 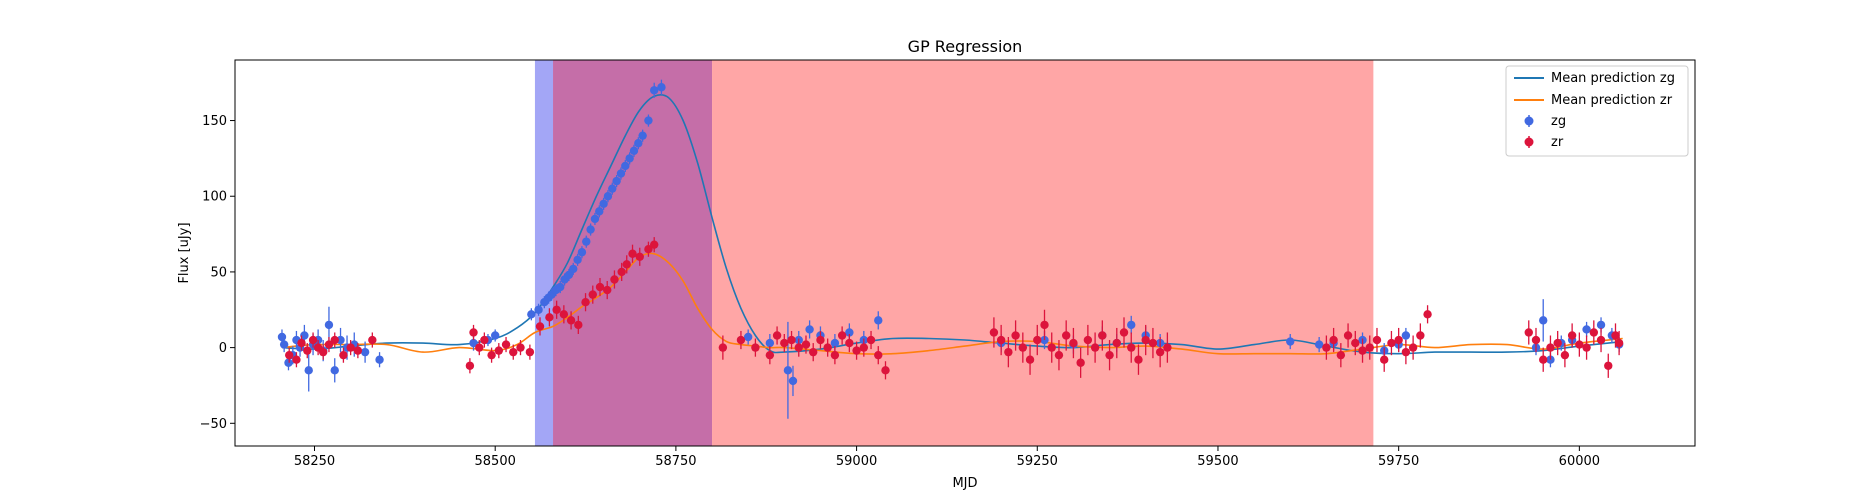 What do you see at coordinates (223, 348) in the screenshot?
I see `y-tick-label: 0` at bounding box center [223, 348].